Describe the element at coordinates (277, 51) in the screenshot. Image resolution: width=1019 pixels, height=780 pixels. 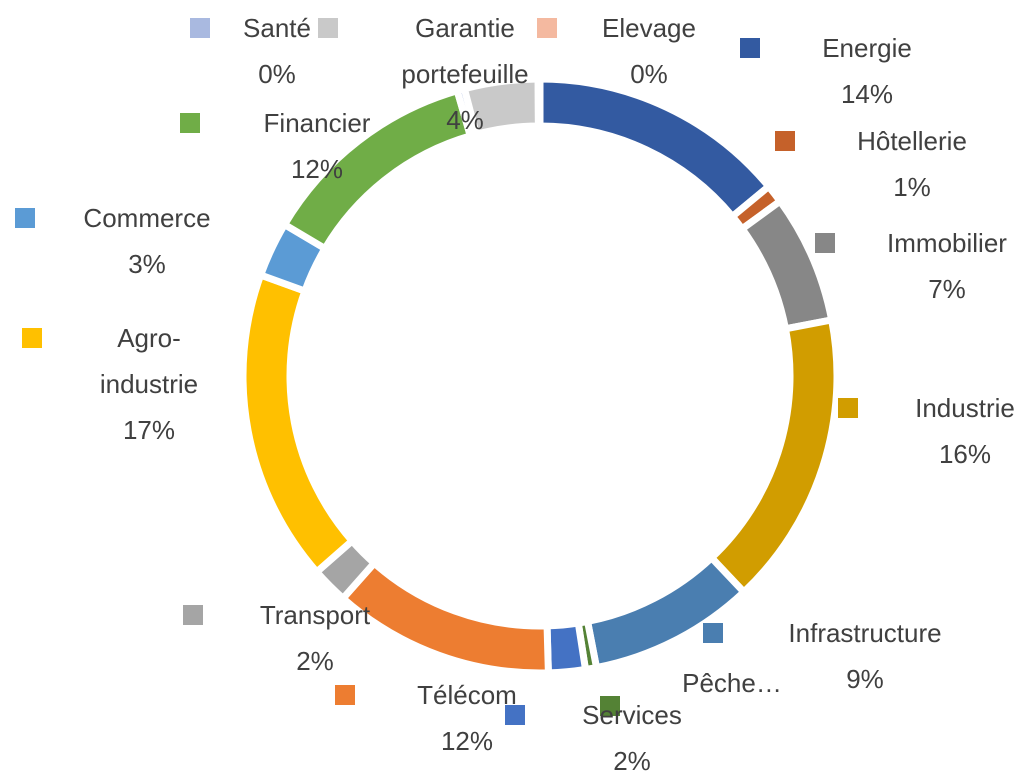
I see `label-text: Santé 0%` at that location.